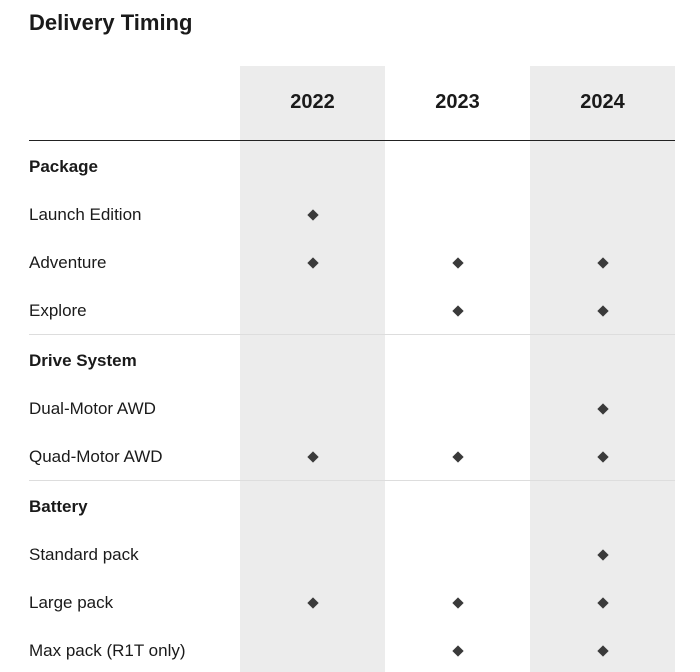 The height and width of the screenshot is (672, 700). Describe the element at coordinates (92, 408) in the screenshot. I see `row-label: Dual-Motor AWD` at that location.